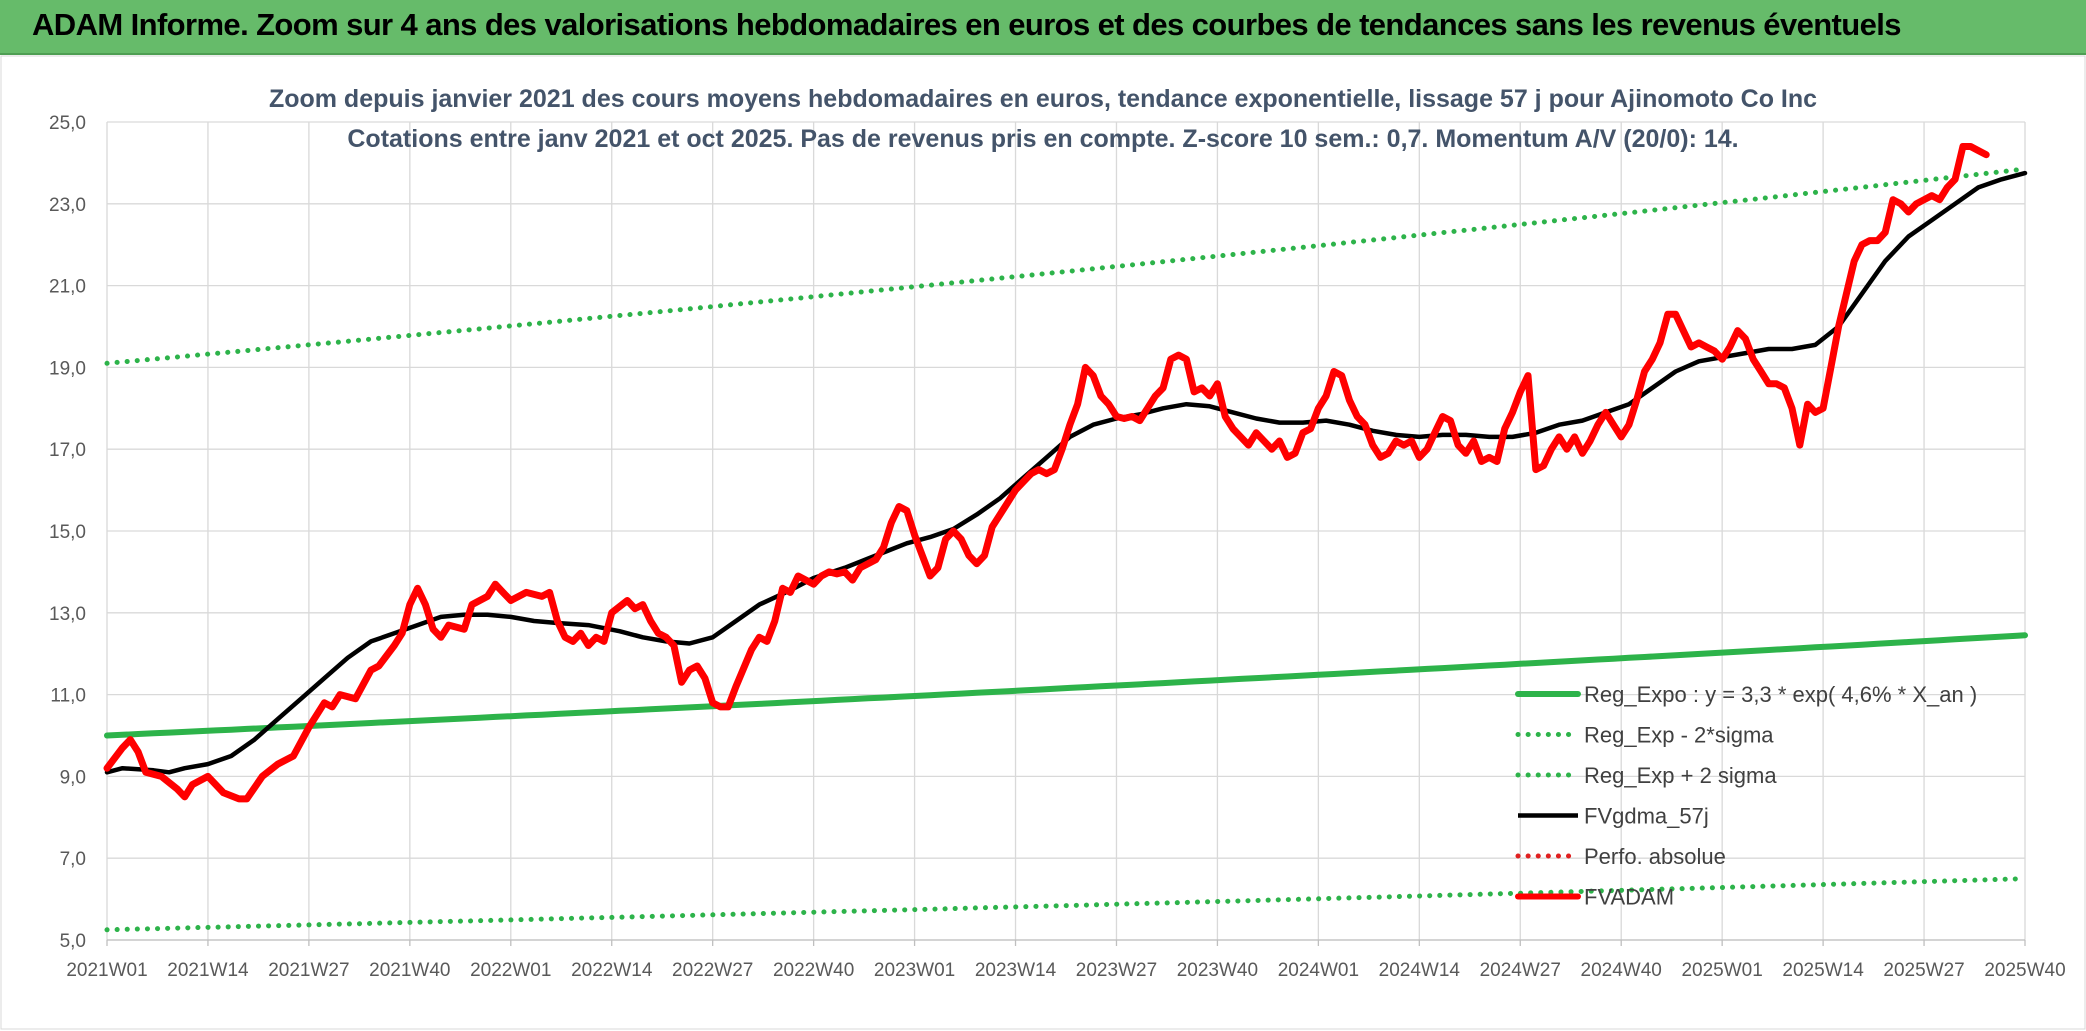 The width and height of the screenshot is (2086, 1031). What do you see at coordinates (1655, 856) in the screenshot?
I see `legend-label: Perfo. absolue` at bounding box center [1655, 856].